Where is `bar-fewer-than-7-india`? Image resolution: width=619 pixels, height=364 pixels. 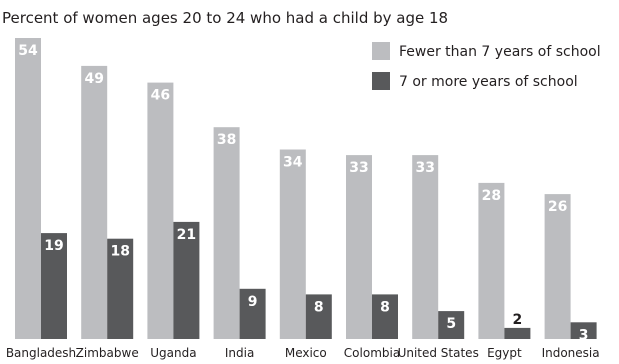
bar-fewer-than-7-india is located at coordinates (226, 233).